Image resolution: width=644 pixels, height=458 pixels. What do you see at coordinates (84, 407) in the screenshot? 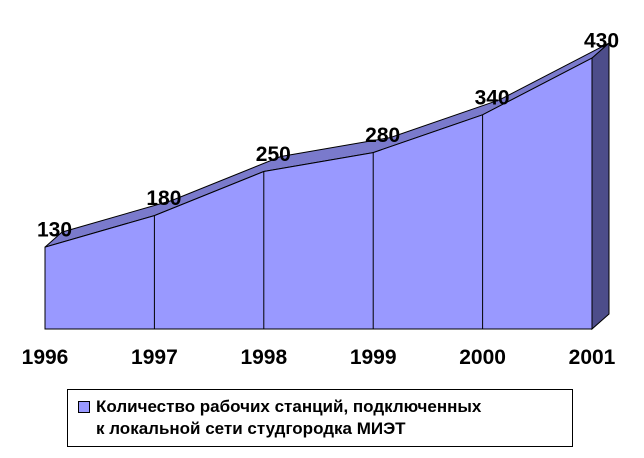
I see `legend-swatch` at bounding box center [84, 407].